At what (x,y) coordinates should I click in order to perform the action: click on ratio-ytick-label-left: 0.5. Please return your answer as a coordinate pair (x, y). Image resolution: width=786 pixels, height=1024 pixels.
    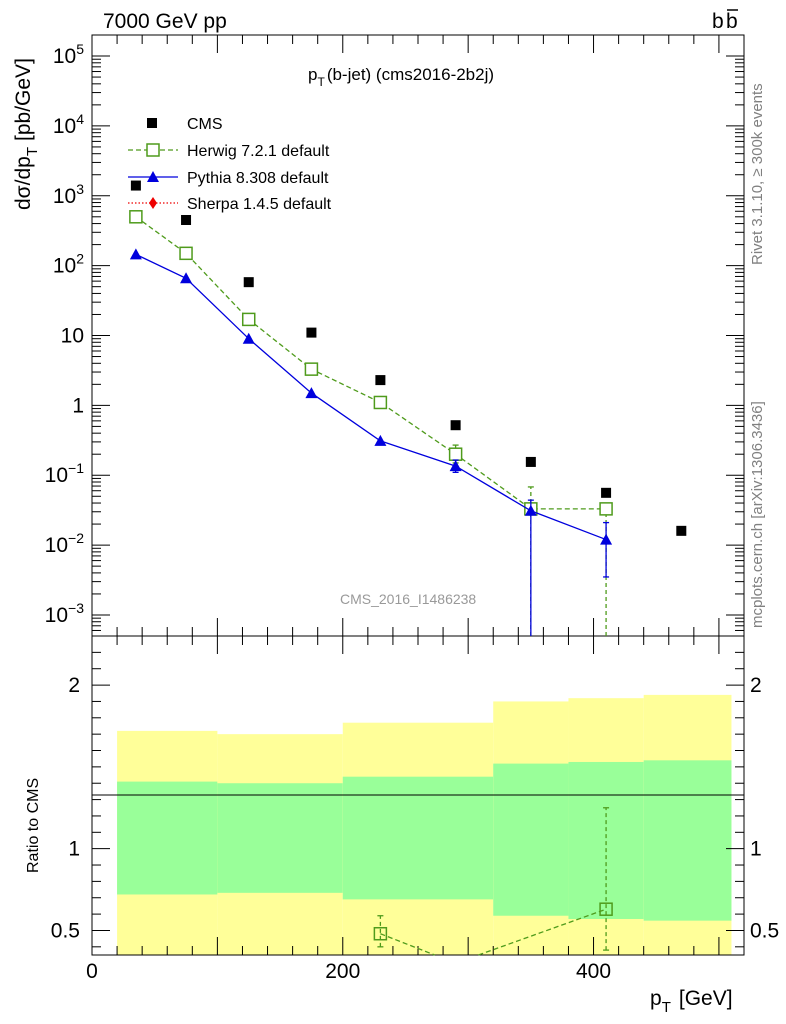
    Looking at the image, I should click on (65, 930).